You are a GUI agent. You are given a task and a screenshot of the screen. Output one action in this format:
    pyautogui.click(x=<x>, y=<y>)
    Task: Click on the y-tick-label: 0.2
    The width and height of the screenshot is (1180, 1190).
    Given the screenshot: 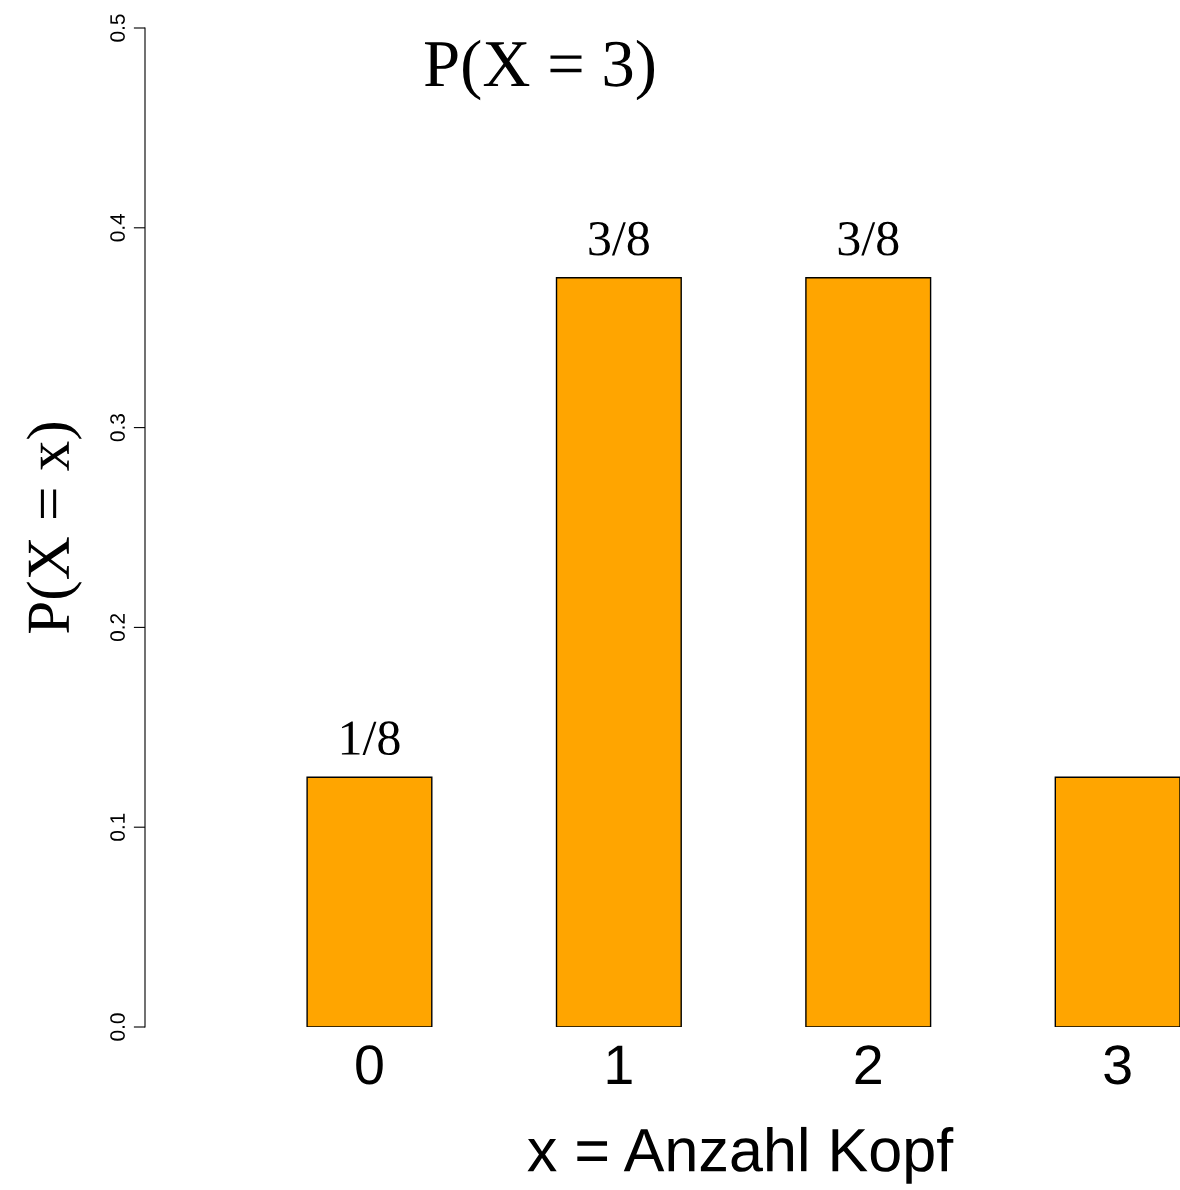 What is the action you would take?
    pyautogui.click(x=117, y=627)
    